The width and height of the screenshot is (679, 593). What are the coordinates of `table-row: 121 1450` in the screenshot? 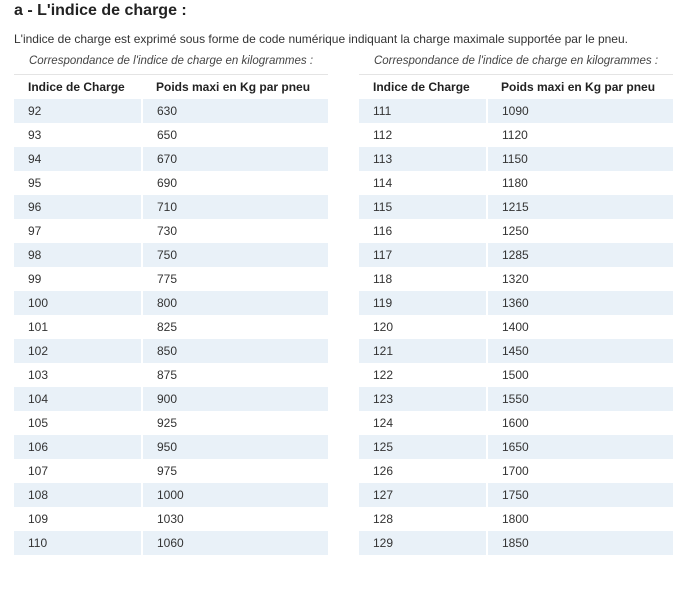 It's located at (516, 351).